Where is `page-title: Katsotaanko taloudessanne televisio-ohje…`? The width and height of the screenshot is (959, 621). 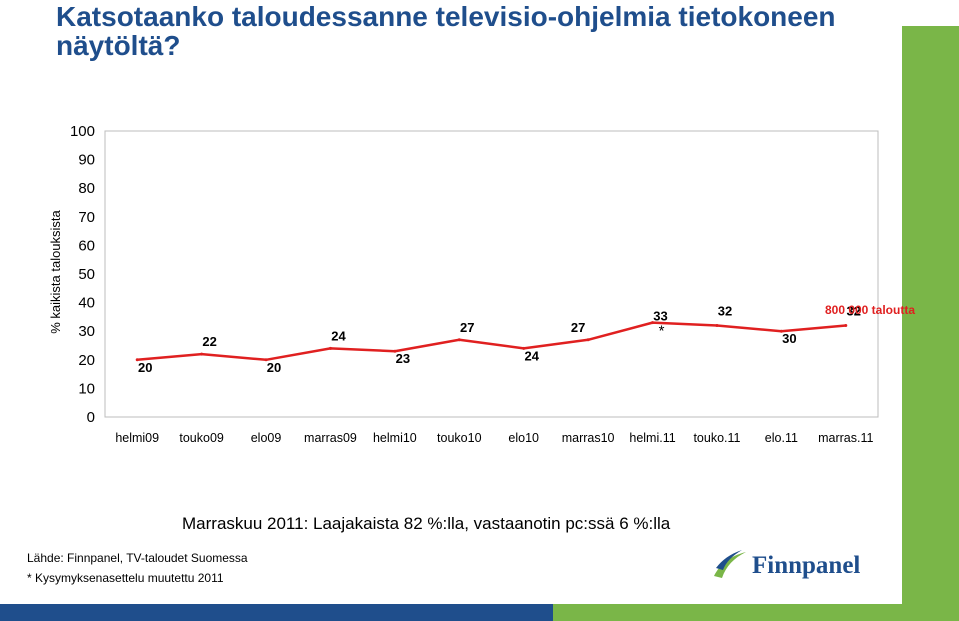 page-title: Katsotaanko taloudessanne televisio-ohje… is located at coordinates (446, 31).